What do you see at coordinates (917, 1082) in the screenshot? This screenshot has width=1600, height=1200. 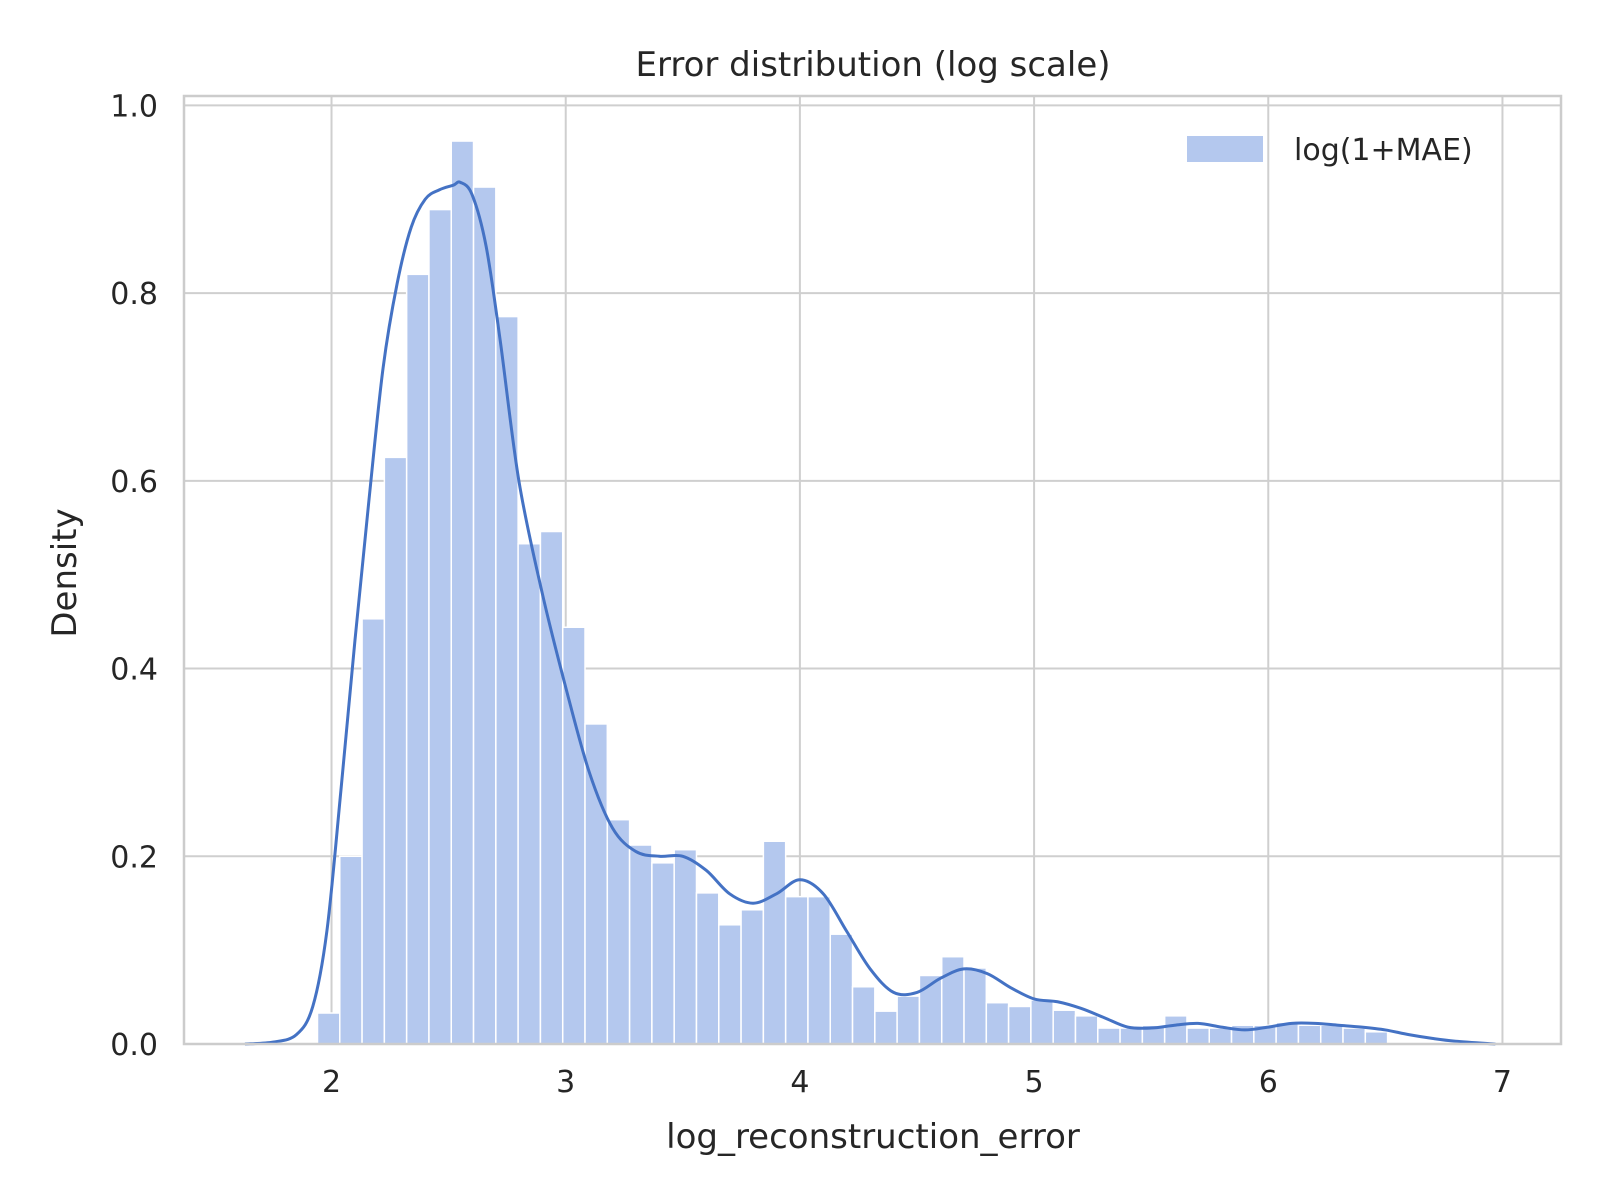 I see `x-tick-labels: 2 3 4 5 6 7` at bounding box center [917, 1082].